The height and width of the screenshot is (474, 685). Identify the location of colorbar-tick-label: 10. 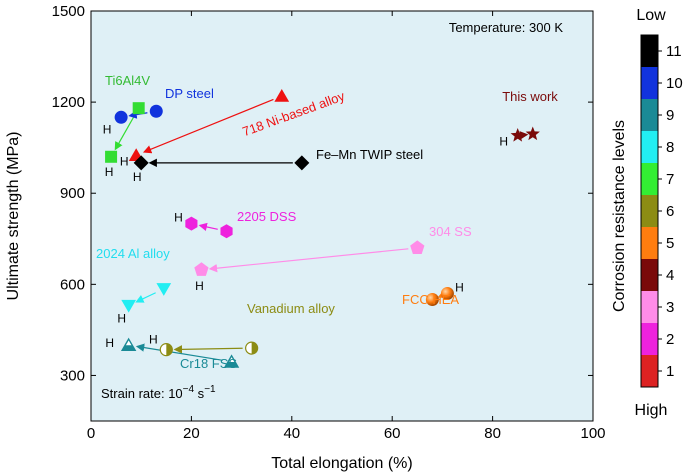
(674, 83).